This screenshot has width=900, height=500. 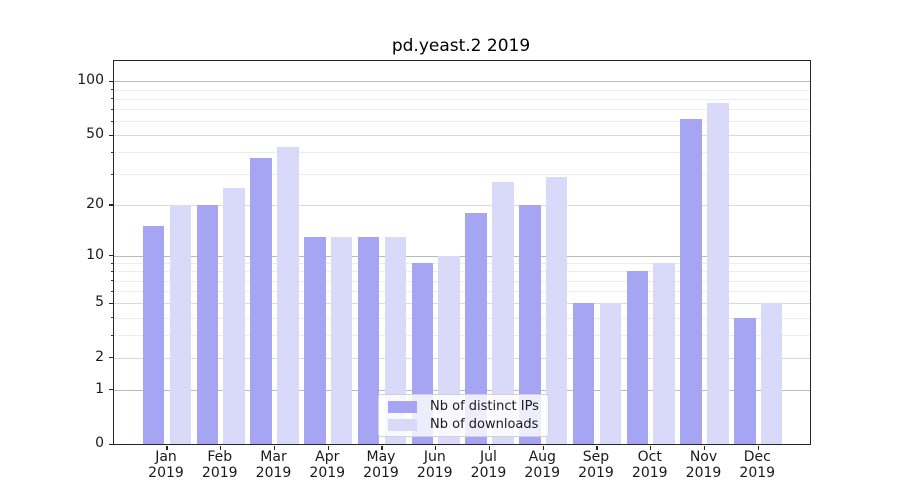 What do you see at coordinates (484, 424) in the screenshot?
I see `legend-label: Nb of downloads` at bounding box center [484, 424].